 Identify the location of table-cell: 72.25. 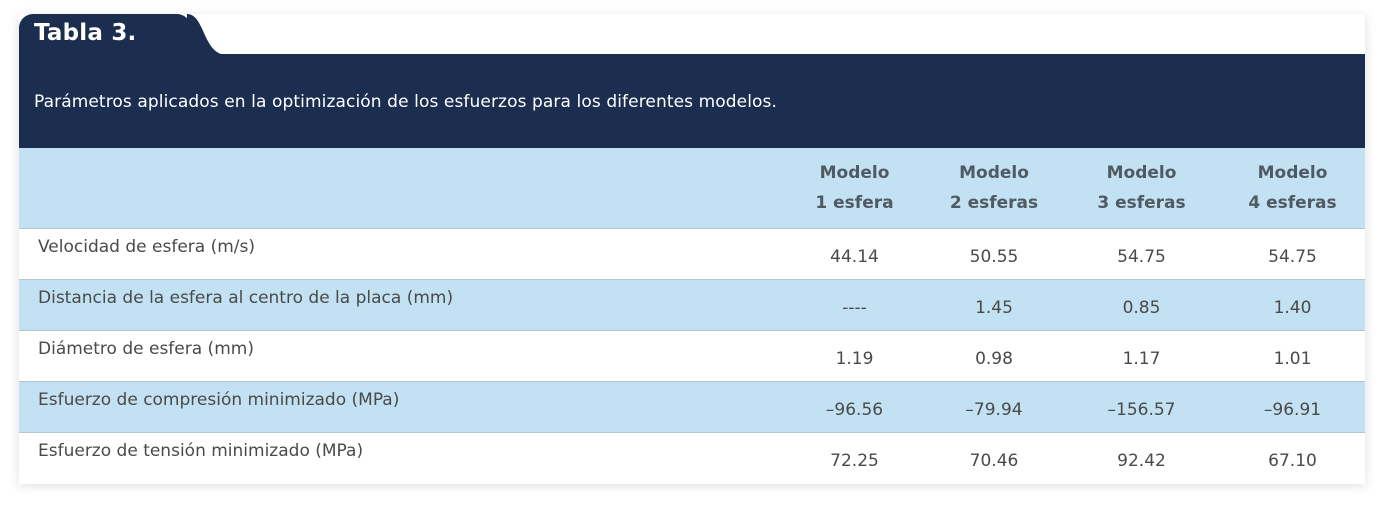
(854, 457).